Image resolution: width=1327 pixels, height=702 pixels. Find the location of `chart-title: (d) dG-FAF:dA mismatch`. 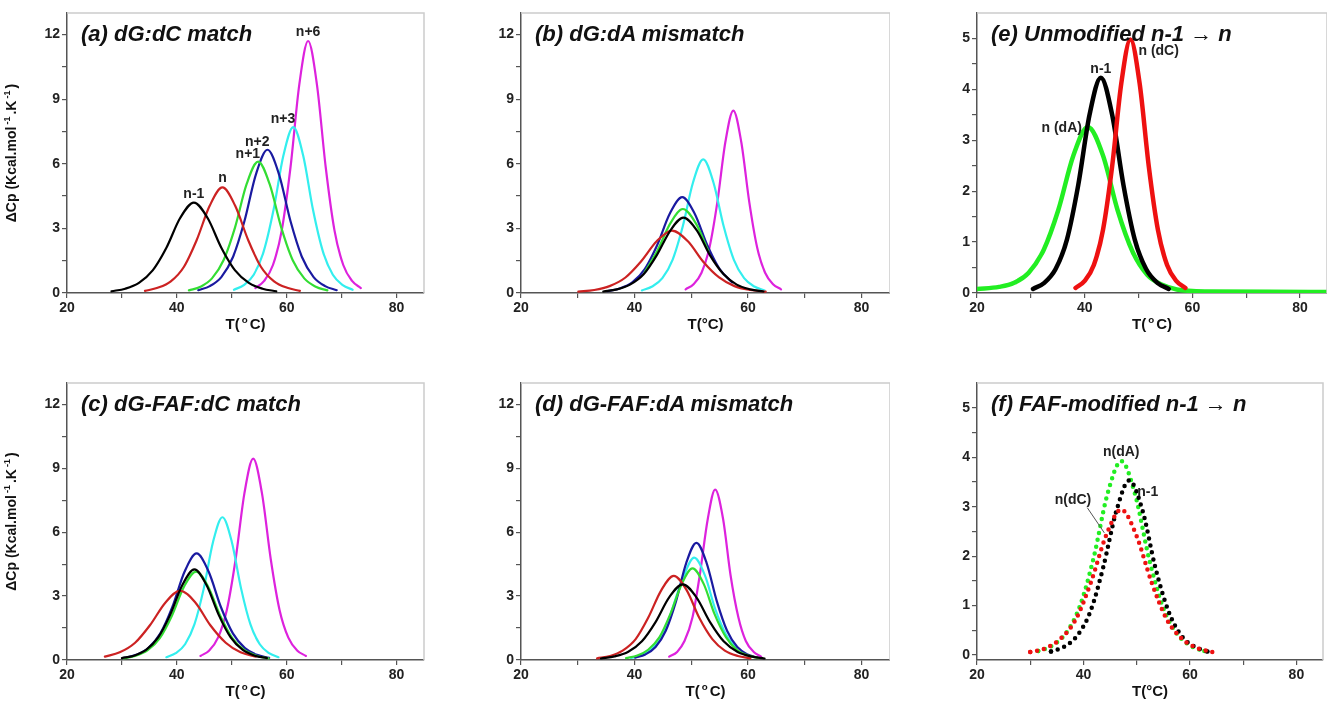

chart-title: (d) dG-FAF:dA mismatch is located at coordinates (664, 403).